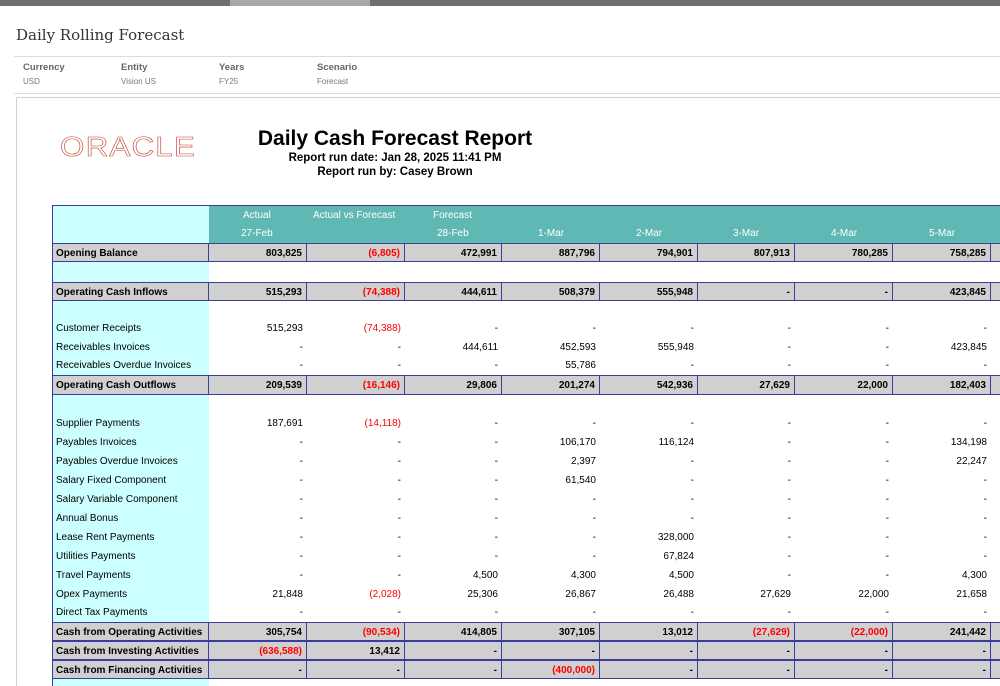 The image size is (1000, 686). What do you see at coordinates (580, 594) in the screenshot?
I see `table-cell: 26,867` at bounding box center [580, 594].